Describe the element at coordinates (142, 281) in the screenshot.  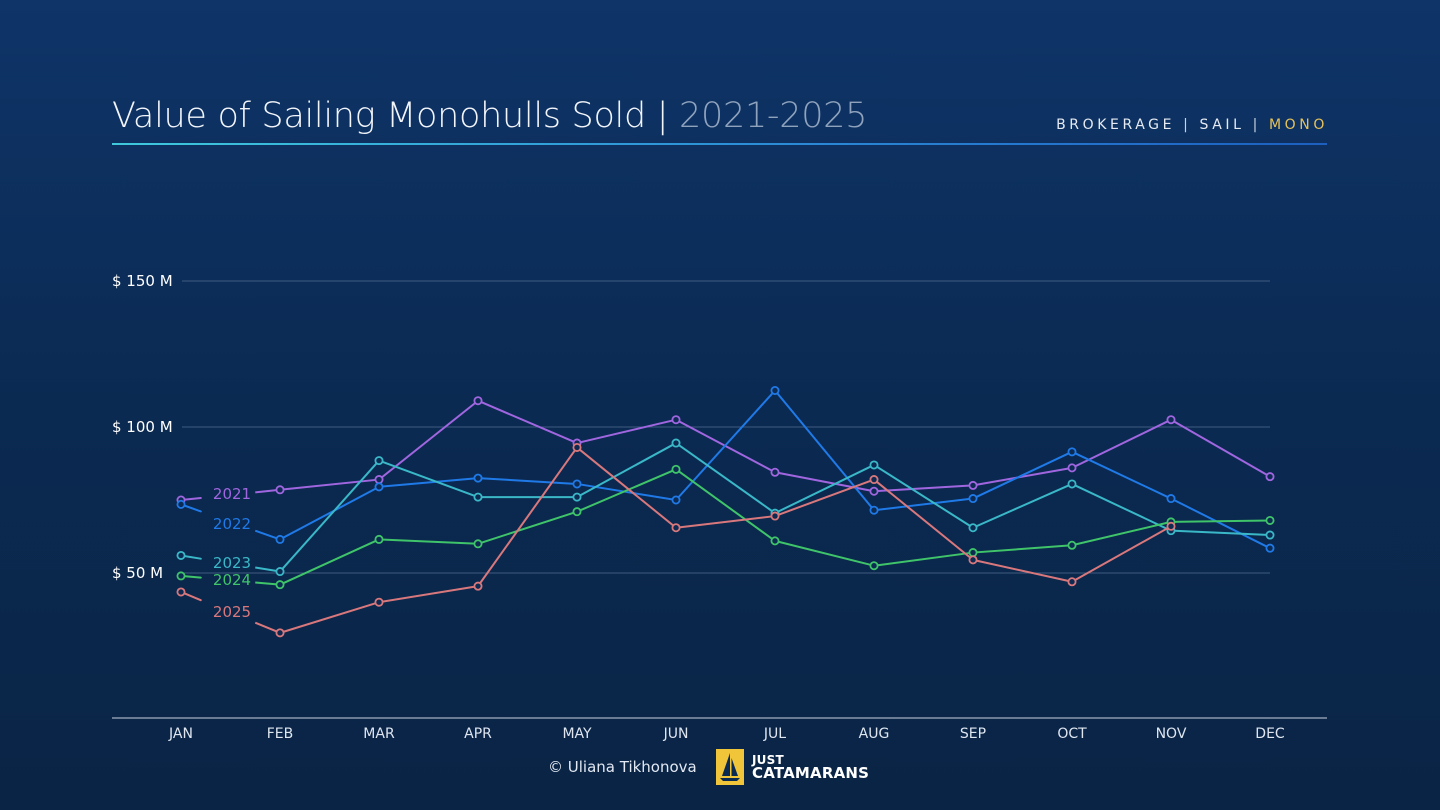
I see `y-tick-label: $ 150 M` at that location.